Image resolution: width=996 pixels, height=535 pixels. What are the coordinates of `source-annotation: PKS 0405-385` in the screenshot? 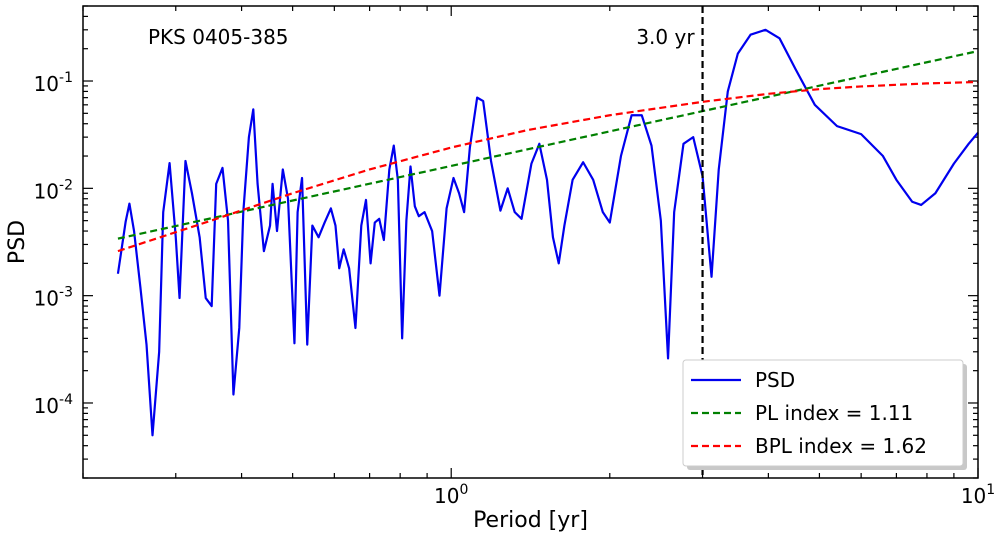 It's located at (218, 37).